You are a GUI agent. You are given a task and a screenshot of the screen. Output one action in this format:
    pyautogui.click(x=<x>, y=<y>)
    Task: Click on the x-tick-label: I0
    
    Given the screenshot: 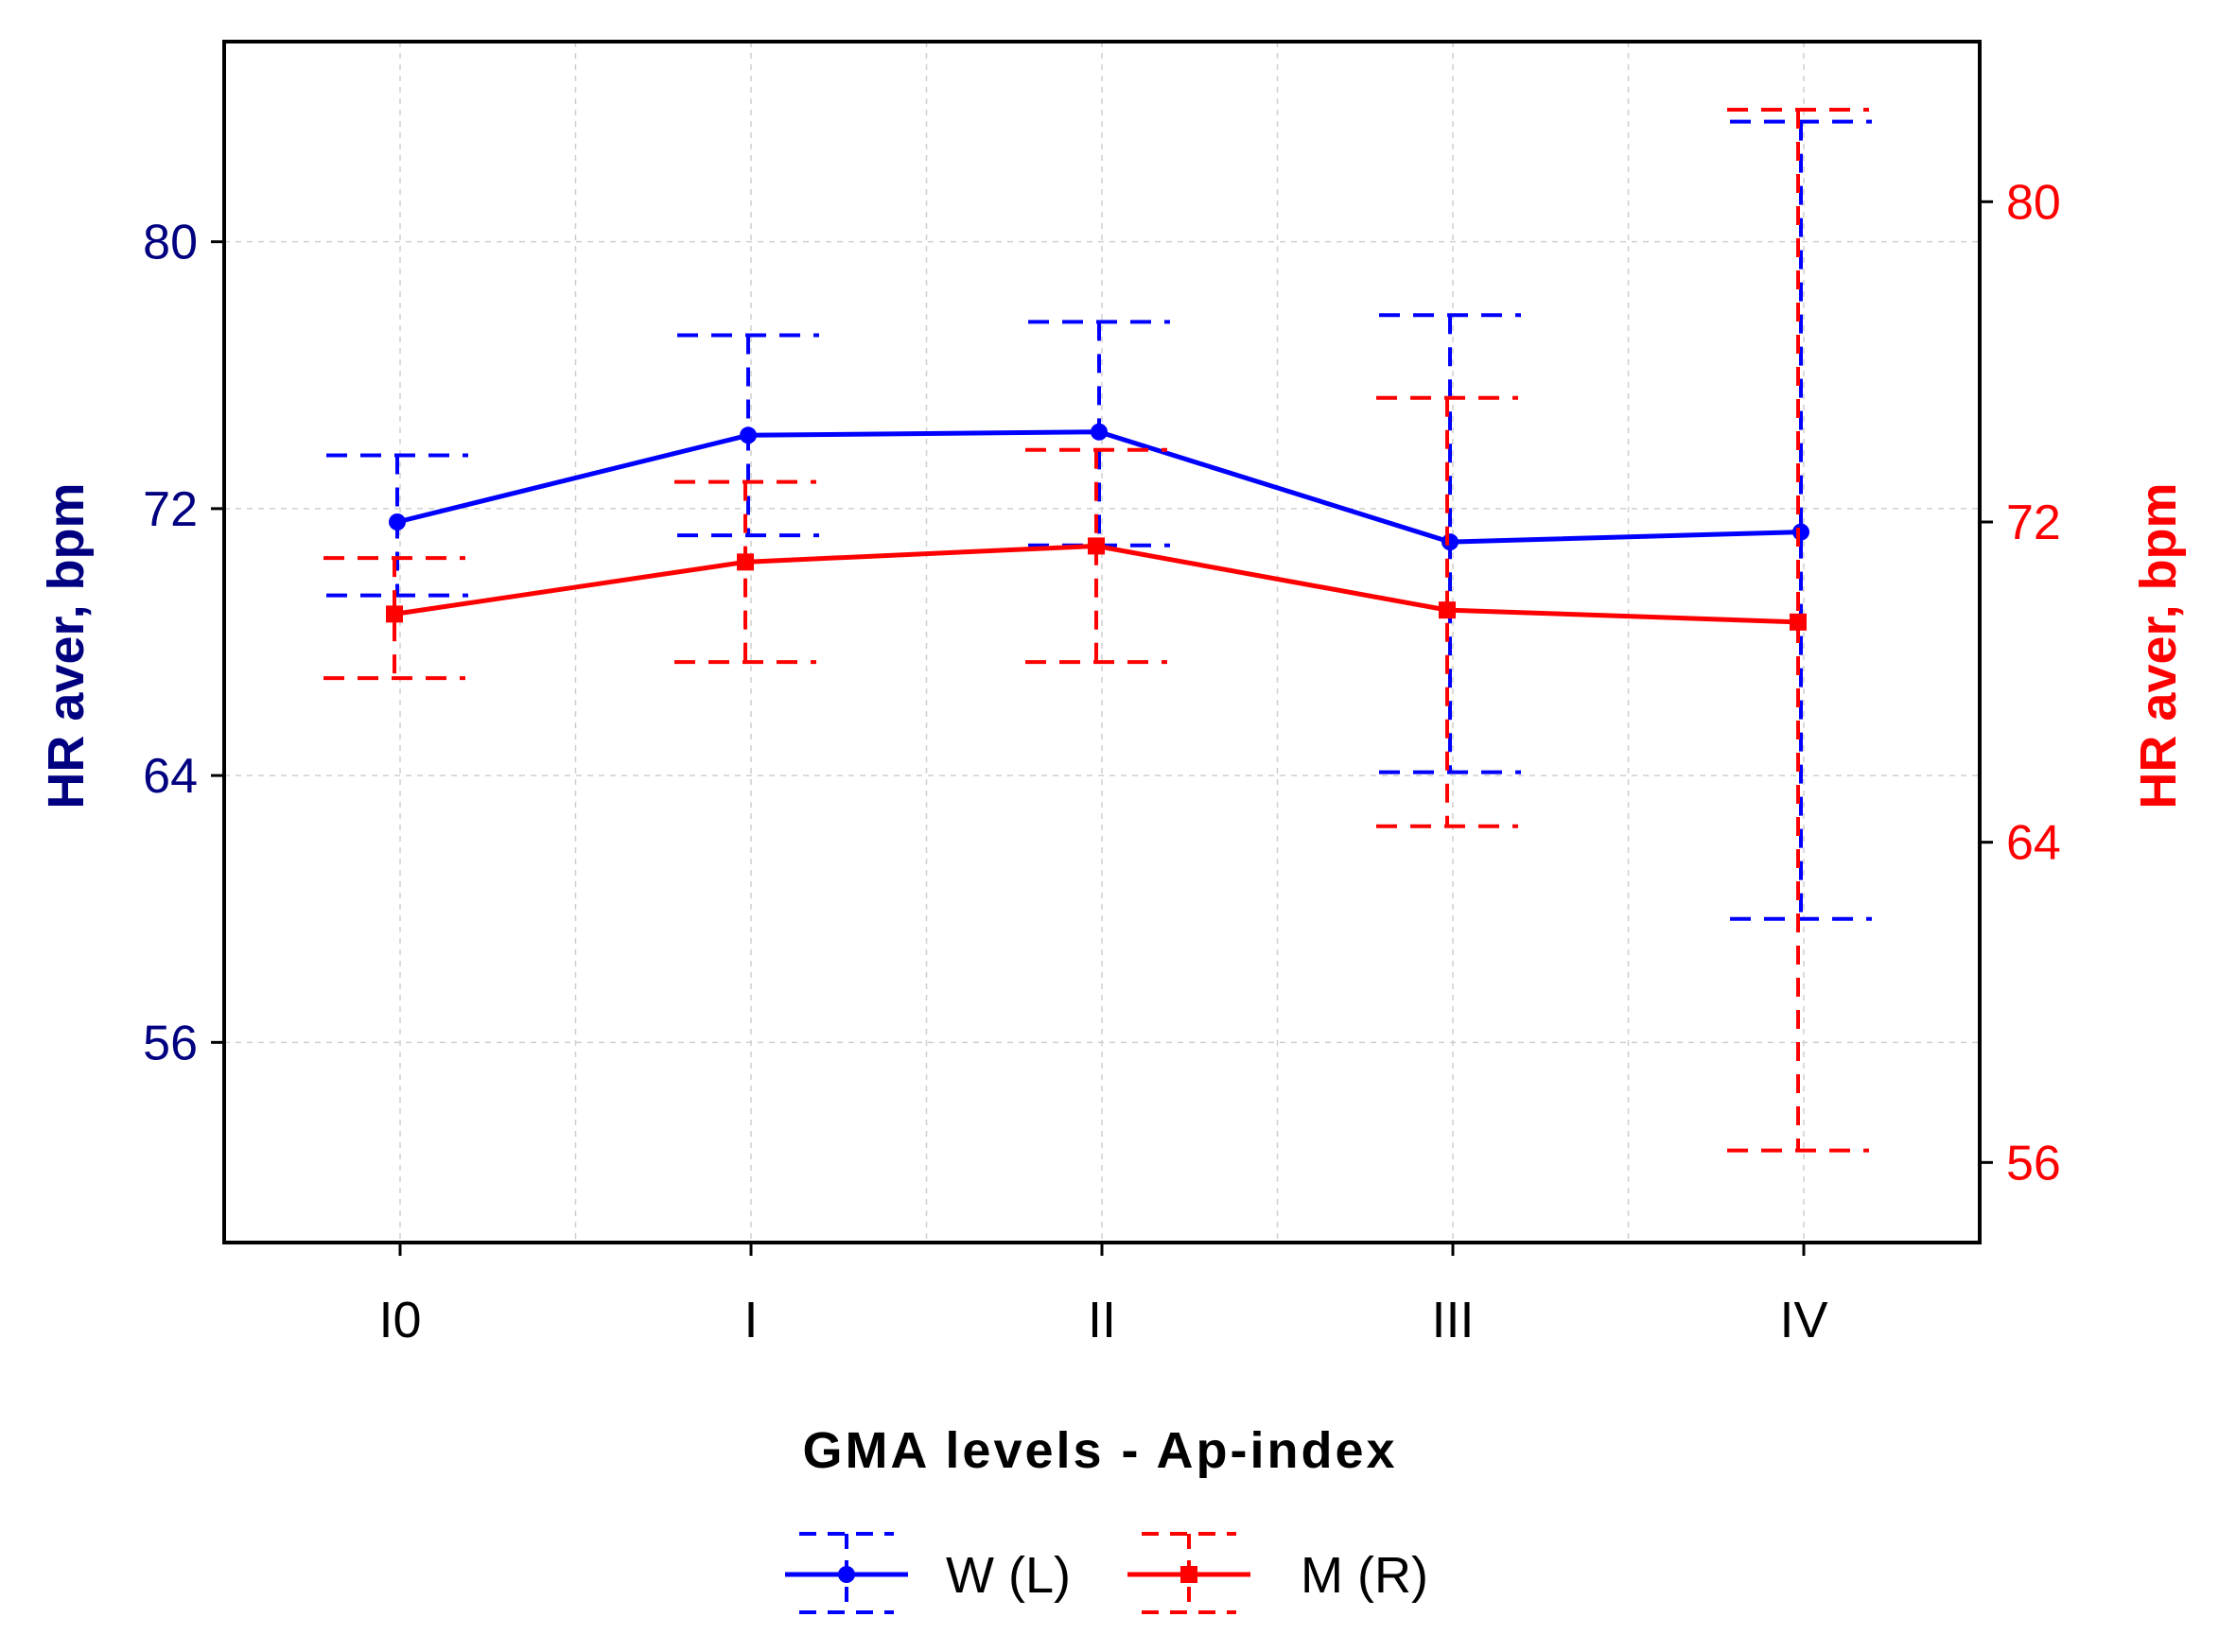 What is the action you would take?
    pyautogui.click(x=399, y=1320)
    